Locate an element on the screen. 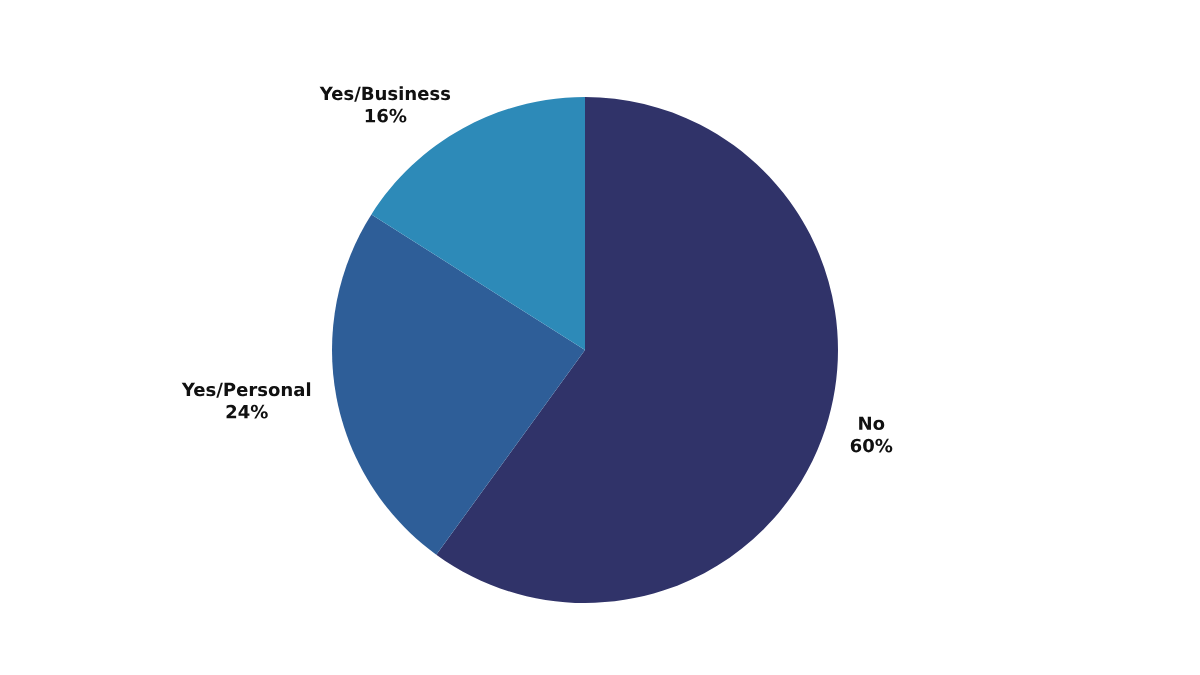 The width and height of the screenshot is (1200, 675). data-label: 60% is located at coordinates (871, 445).